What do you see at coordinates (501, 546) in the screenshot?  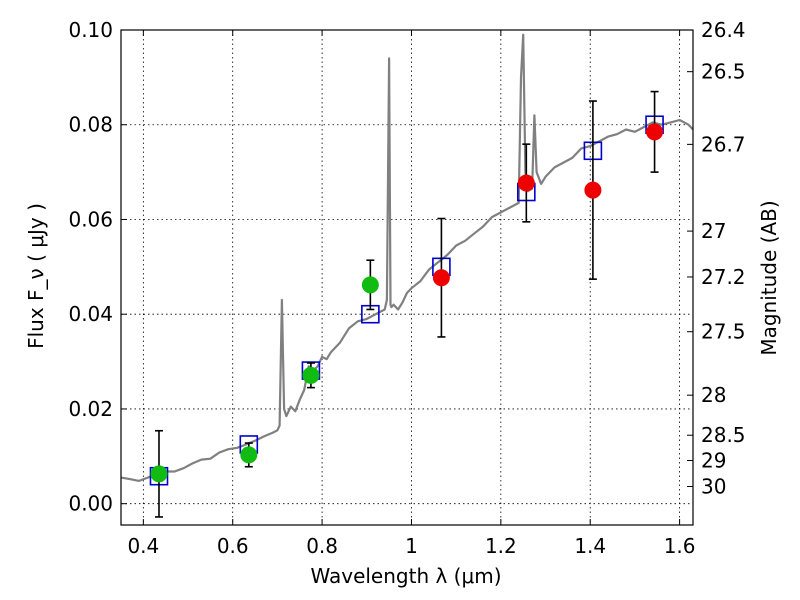 I see `x-tick-label: 1.2` at bounding box center [501, 546].